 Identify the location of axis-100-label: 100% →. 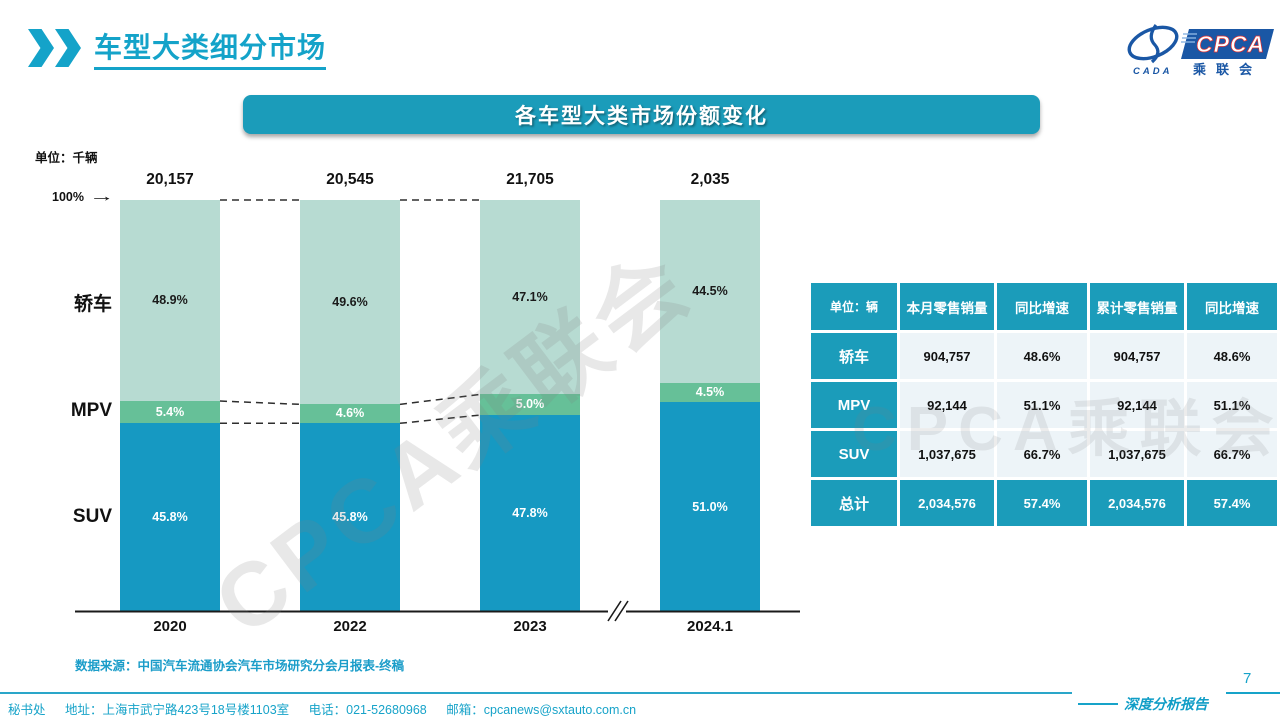
(83, 196).